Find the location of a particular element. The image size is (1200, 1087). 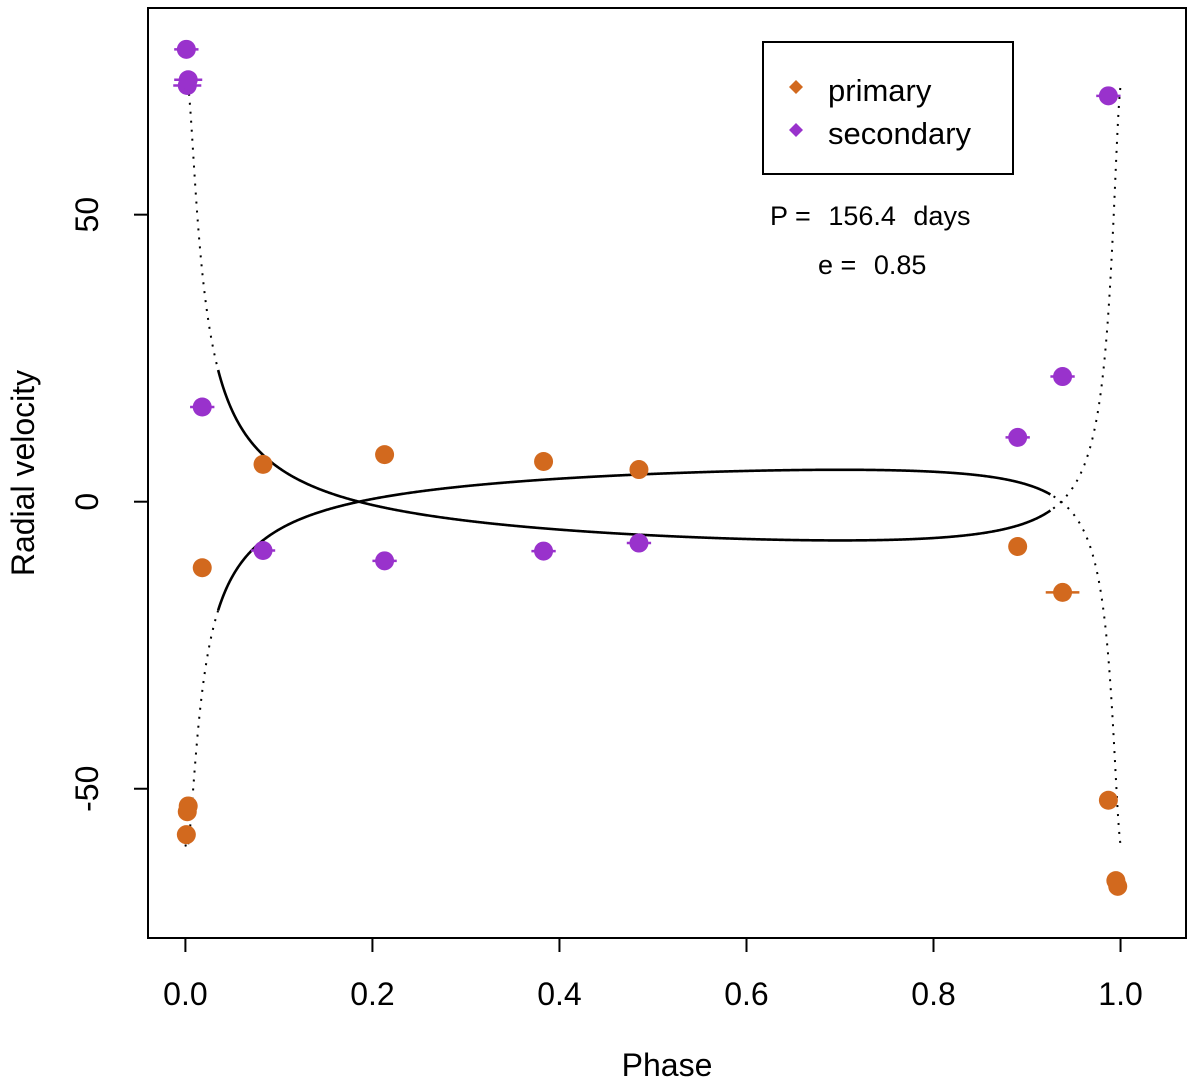

legend-label-primary: primary is located at coordinates (880, 90).